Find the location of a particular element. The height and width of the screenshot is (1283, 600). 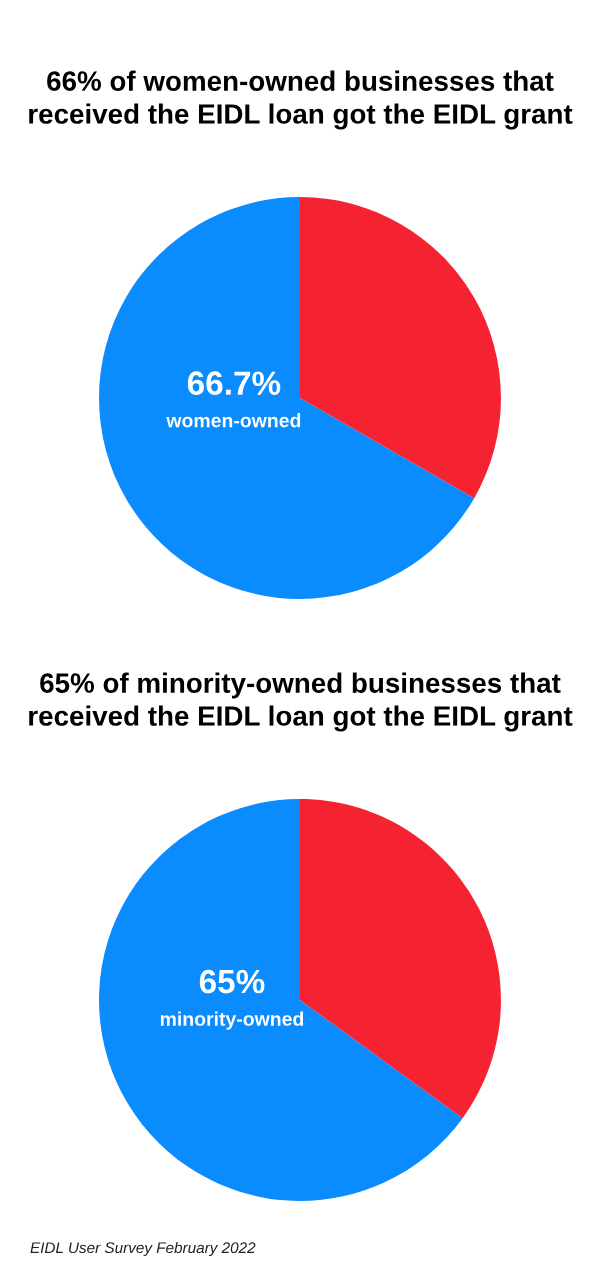

text: EIDL User Survey February 2022 is located at coordinates (143, 1249).